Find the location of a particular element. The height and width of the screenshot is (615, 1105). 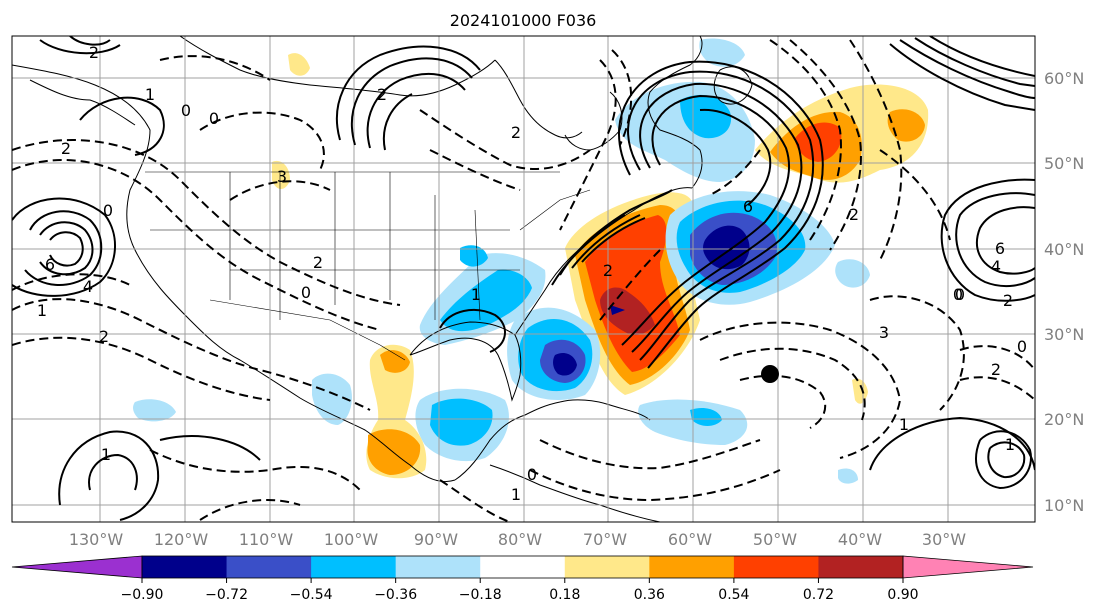

colorbar-tick-label: −0.54 is located at coordinates (311, 595).